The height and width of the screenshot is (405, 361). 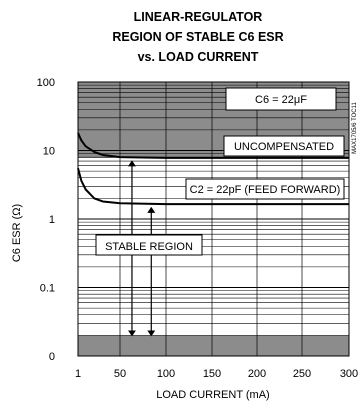 What do you see at coordinates (349, 374) in the screenshot?
I see `x-tick-label: 300` at bounding box center [349, 374].